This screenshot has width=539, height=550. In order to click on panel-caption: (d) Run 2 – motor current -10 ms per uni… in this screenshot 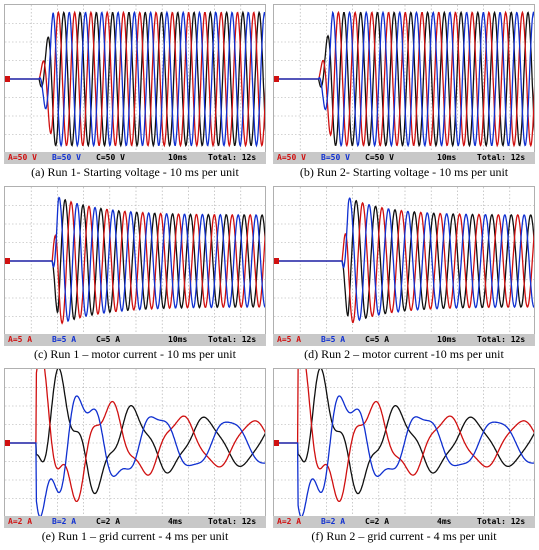, I will do `click(404, 354)`.